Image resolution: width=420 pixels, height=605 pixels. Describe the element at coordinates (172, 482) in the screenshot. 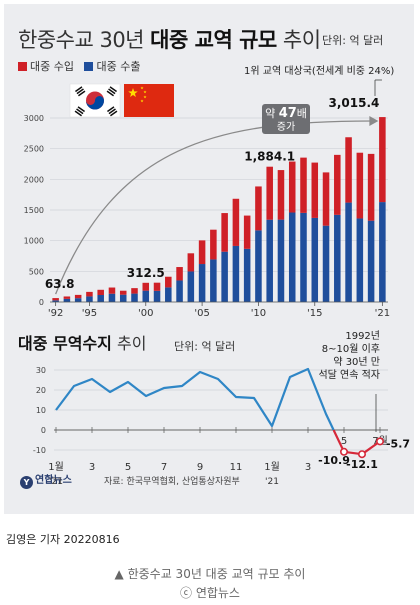

I see `source-note: 자료: 한국무역협회, 산업통상자원부` at that location.